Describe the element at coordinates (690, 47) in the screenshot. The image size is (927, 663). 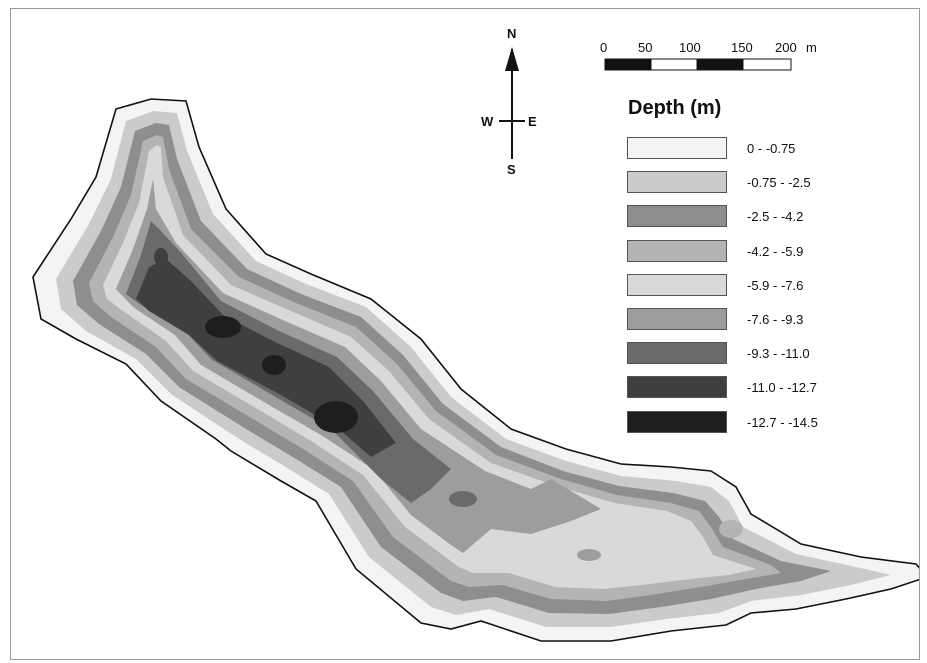
I see `scale-tick-100: 100` at that location.